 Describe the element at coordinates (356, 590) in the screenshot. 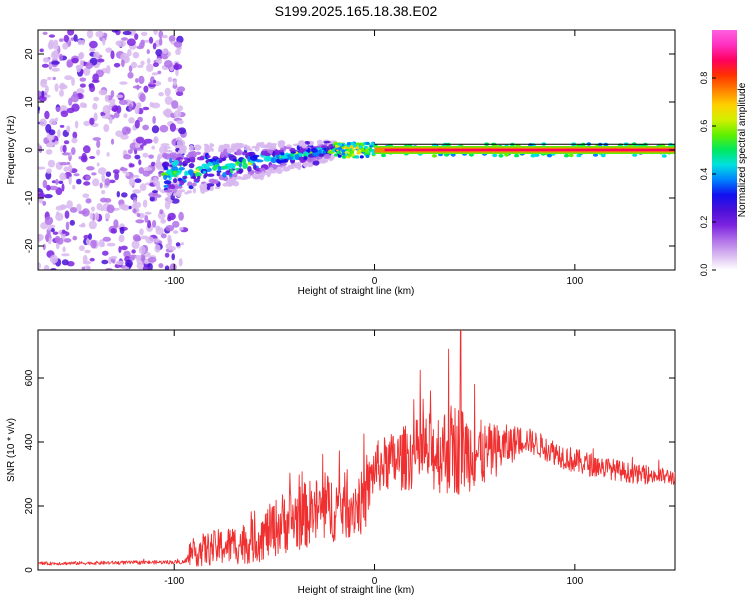

I see `snr-x-label: Height of straight line (km)` at that location.